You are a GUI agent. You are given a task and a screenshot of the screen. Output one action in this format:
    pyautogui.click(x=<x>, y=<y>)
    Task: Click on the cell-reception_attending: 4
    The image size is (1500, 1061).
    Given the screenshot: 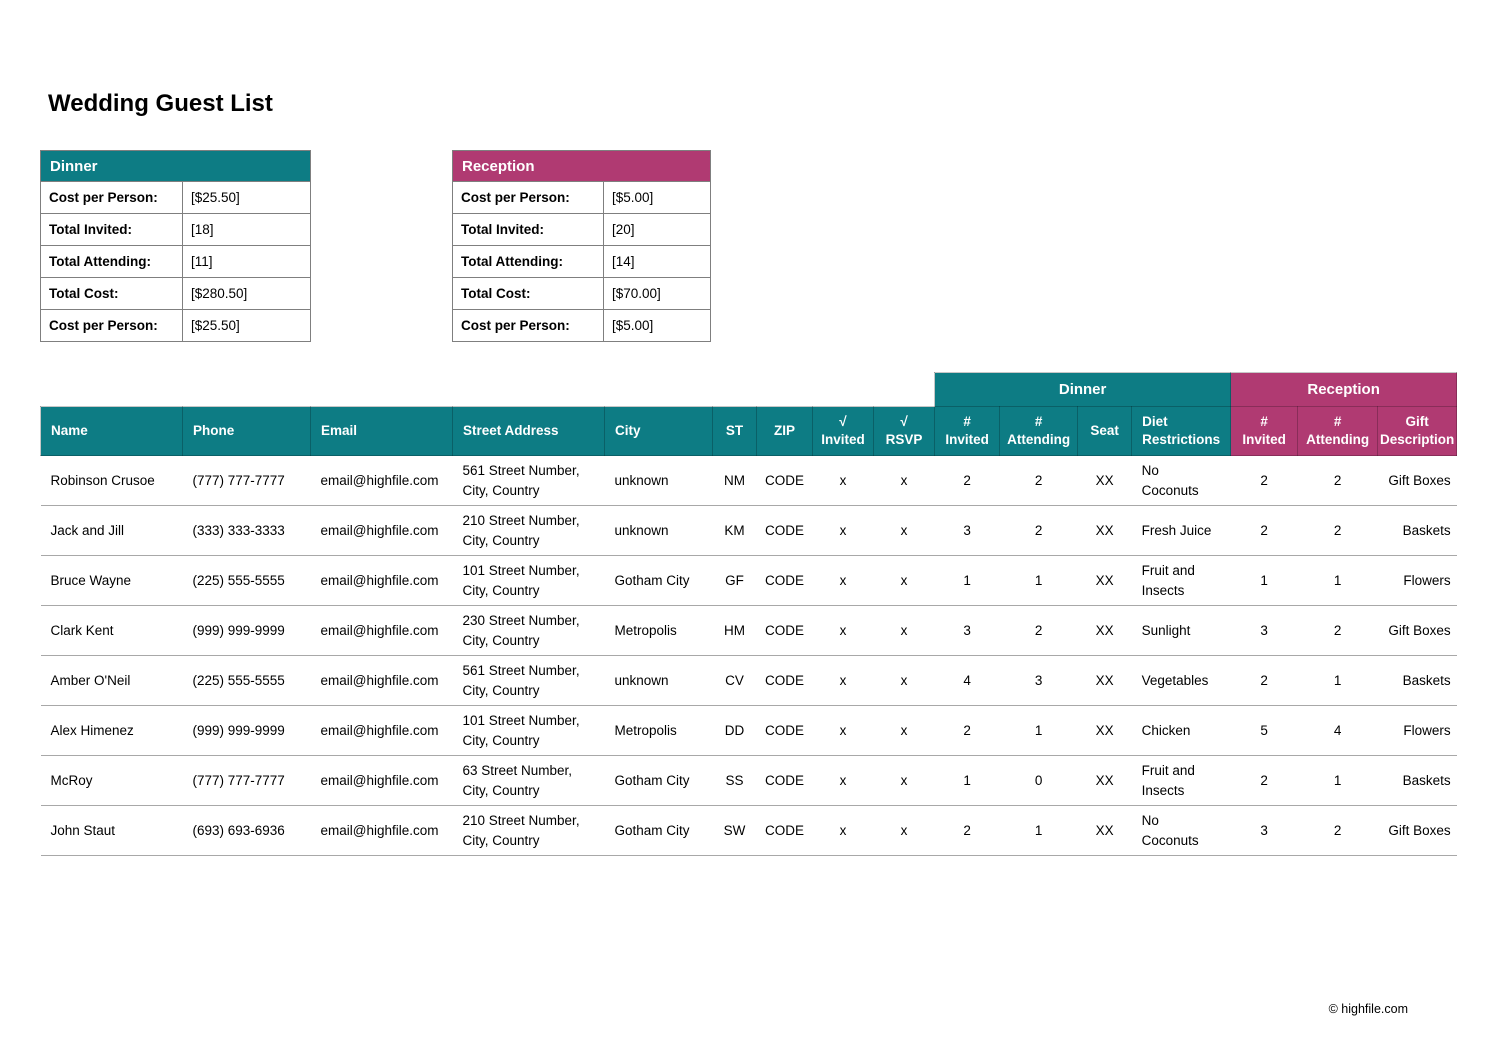 What is the action you would take?
    pyautogui.click(x=1337, y=730)
    